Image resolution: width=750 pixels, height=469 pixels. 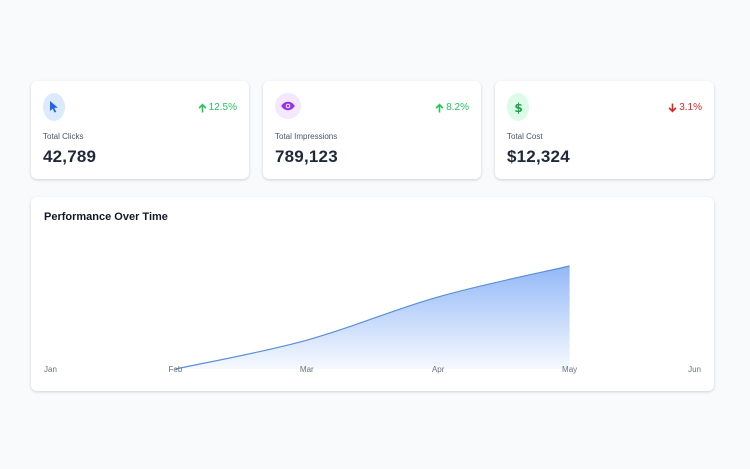 I want to click on stat-label: Total Cost, so click(x=525, y=136).